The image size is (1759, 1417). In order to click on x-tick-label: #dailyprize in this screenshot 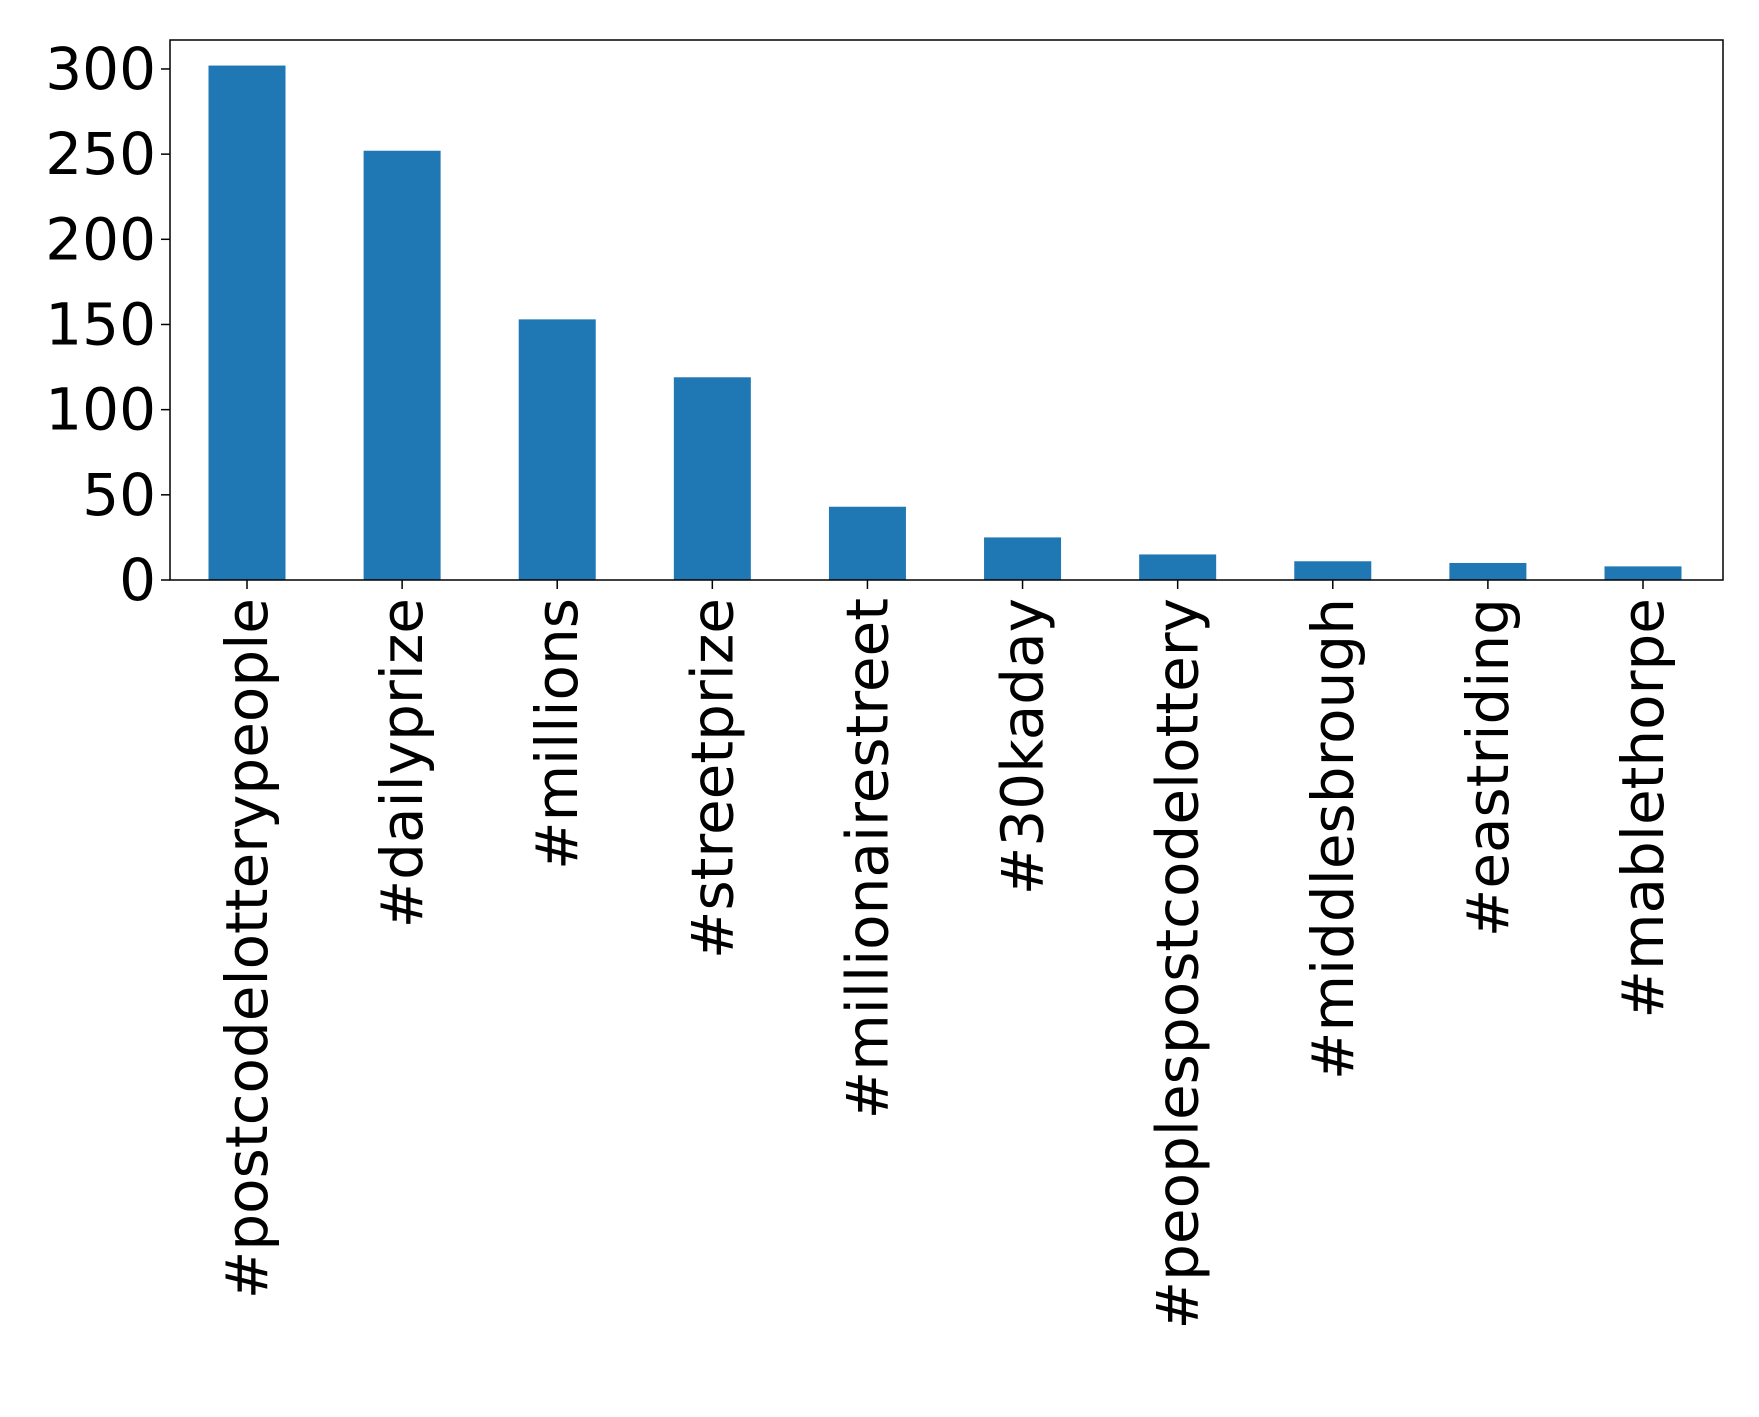, I will do `click(402, 763)`.